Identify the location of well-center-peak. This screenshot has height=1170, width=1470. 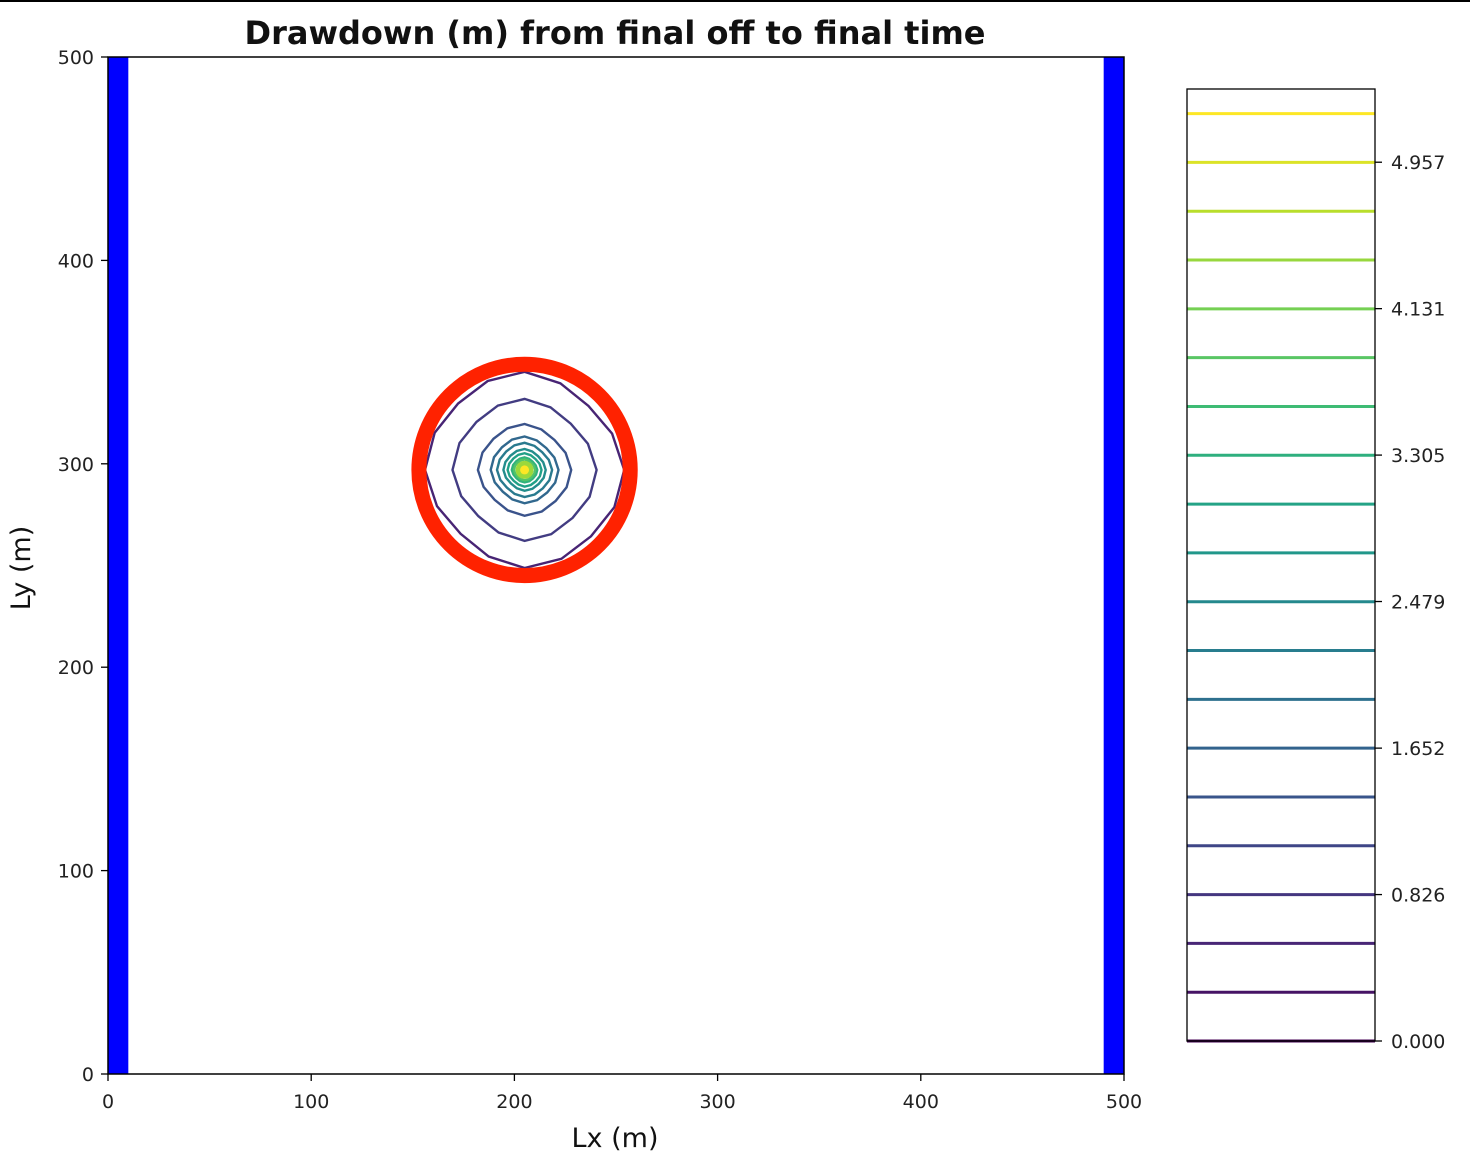
(525, 470).